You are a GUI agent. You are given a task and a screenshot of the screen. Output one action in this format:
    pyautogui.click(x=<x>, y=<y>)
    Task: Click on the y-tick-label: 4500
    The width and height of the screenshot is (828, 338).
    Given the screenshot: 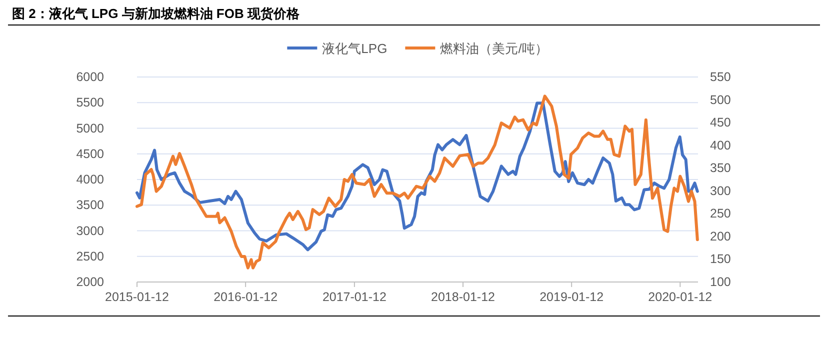 What is the action you would take?
    pyautogui.click(x=90, y=153)
    